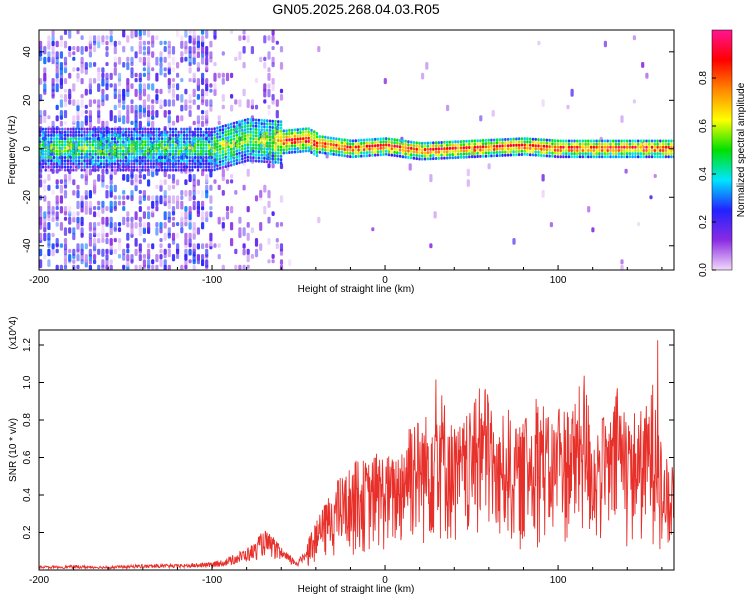  Describe the element at coordinates (346, 275) in the screenshot. I see `spectrogram-xticks: -200 -100 0 100` at that location.